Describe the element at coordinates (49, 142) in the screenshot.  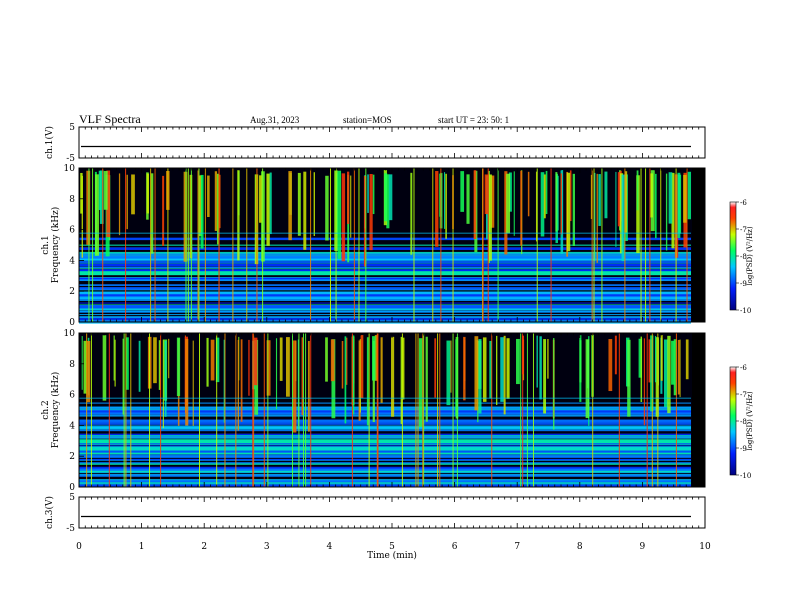
I see `ch1-waveform-ylabel: ch.1(V)` at that location.